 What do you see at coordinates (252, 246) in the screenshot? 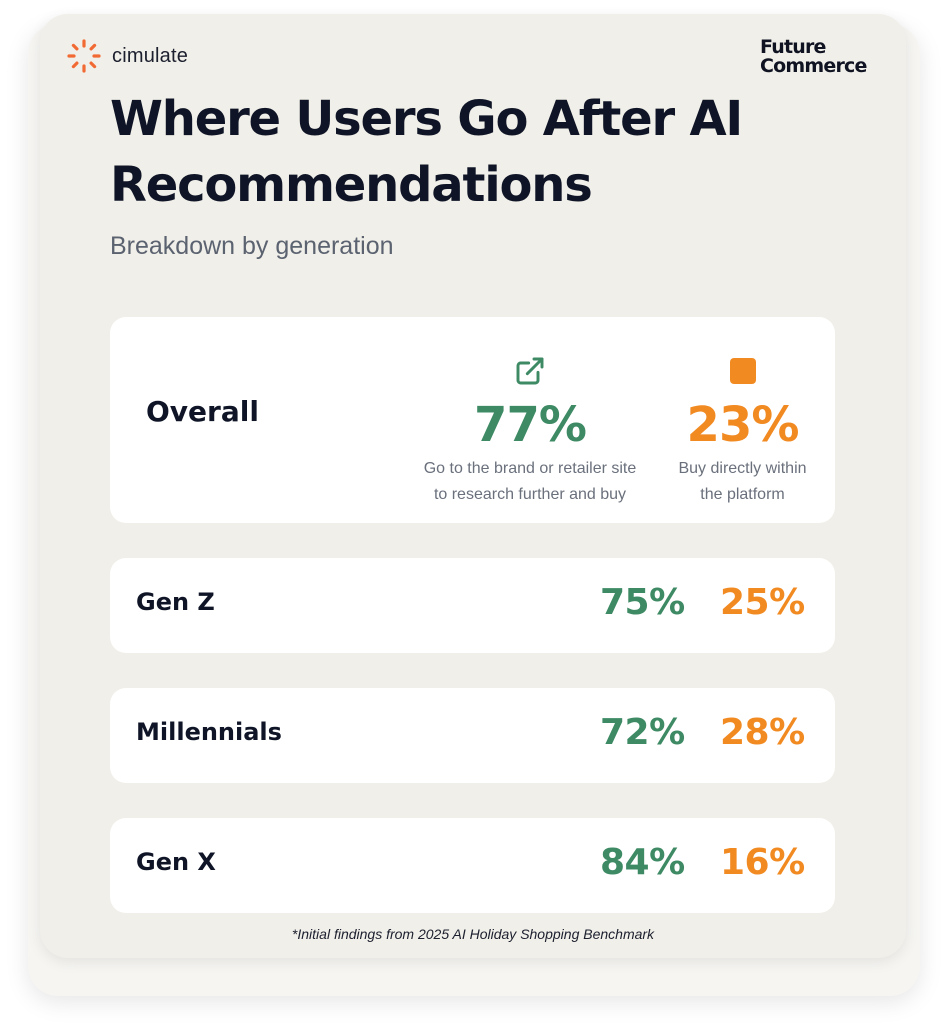
I see `chart-subtitle: Breakdown by generation` at bounding box center [252, 246].